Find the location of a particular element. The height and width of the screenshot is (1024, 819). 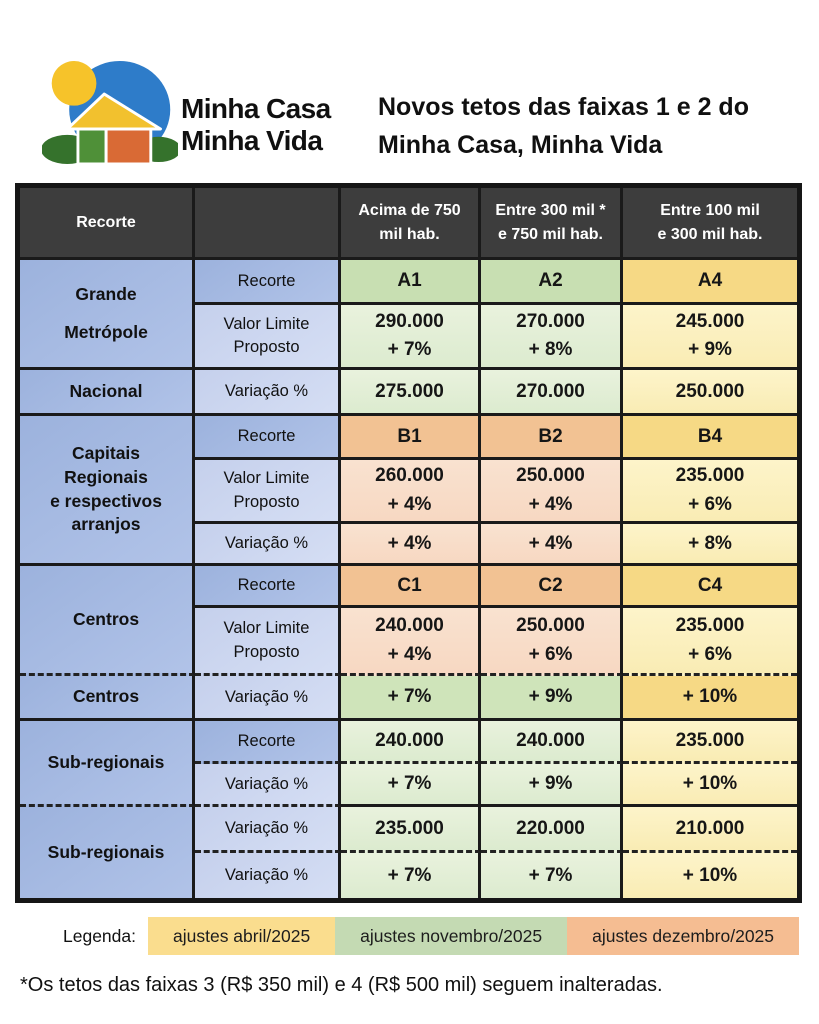

cell-r5-c2: 250.000 + 4% is located at coordinates (552, 492).